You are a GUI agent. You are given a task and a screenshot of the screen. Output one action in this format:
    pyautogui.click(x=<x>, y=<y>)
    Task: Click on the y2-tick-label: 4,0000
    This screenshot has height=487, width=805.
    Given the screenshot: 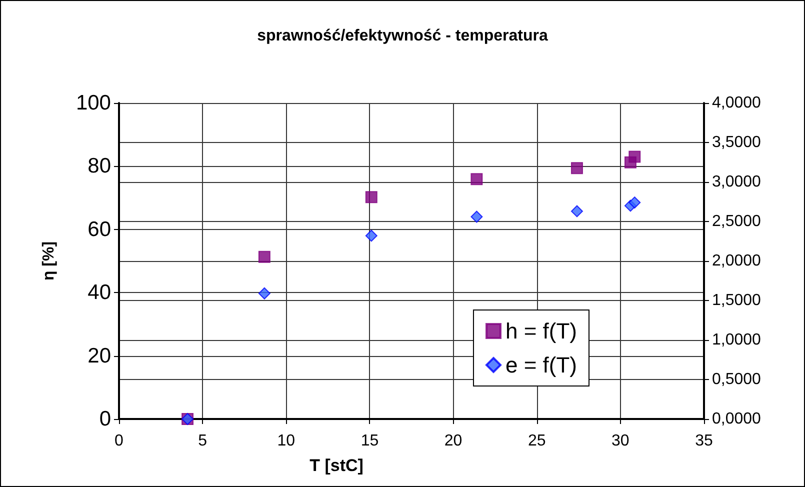 What is the action you would take?
    pyautogui.click(x=737, y=103)
    